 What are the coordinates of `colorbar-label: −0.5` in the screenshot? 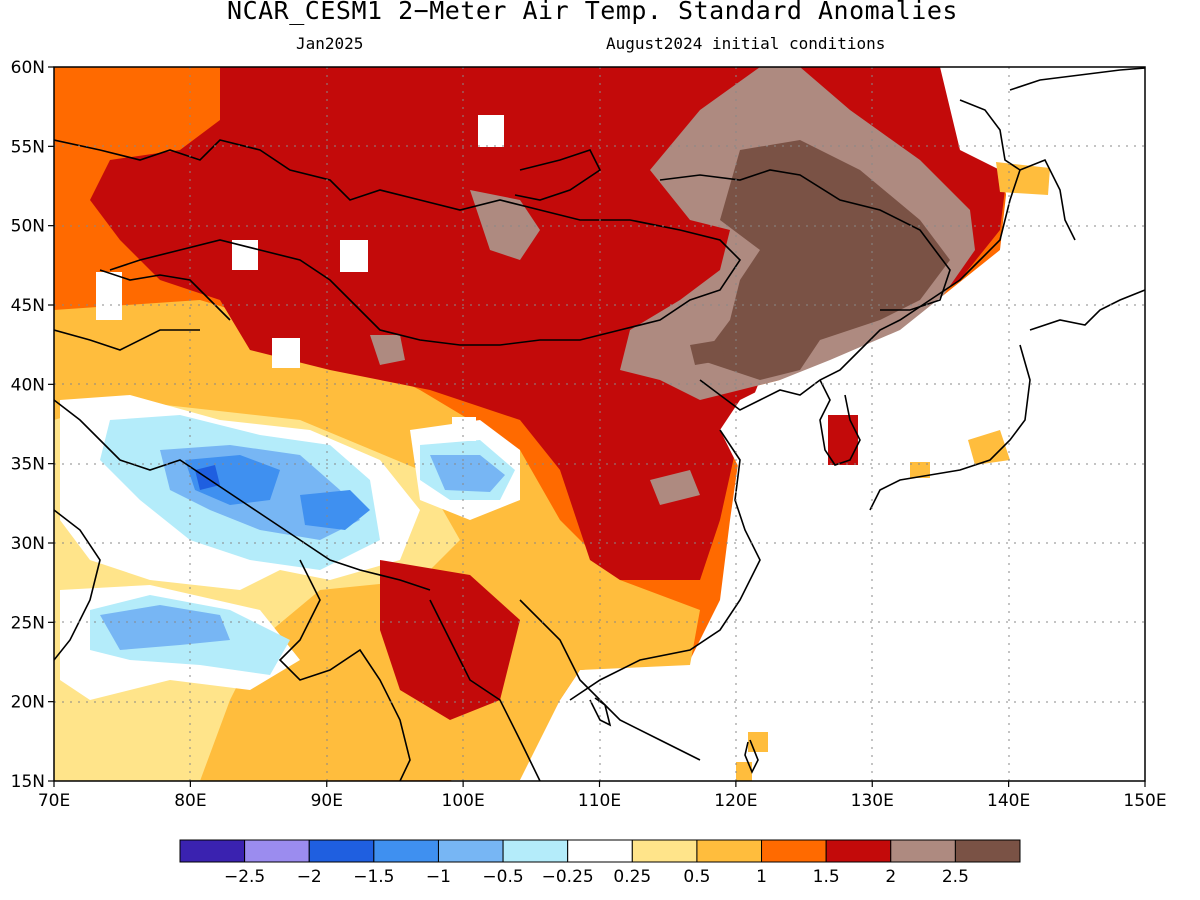 It's located at (502, 877).